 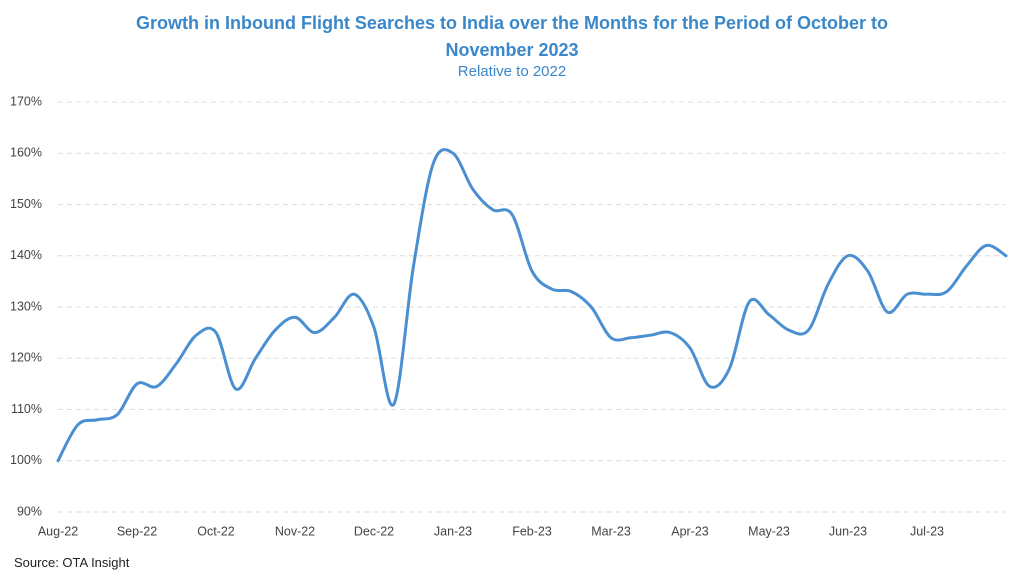 What do you see at coordinates (690, 531) in the screenshot?
I see `x-tick-label: Apr-23` at bounding box center [690, 531].